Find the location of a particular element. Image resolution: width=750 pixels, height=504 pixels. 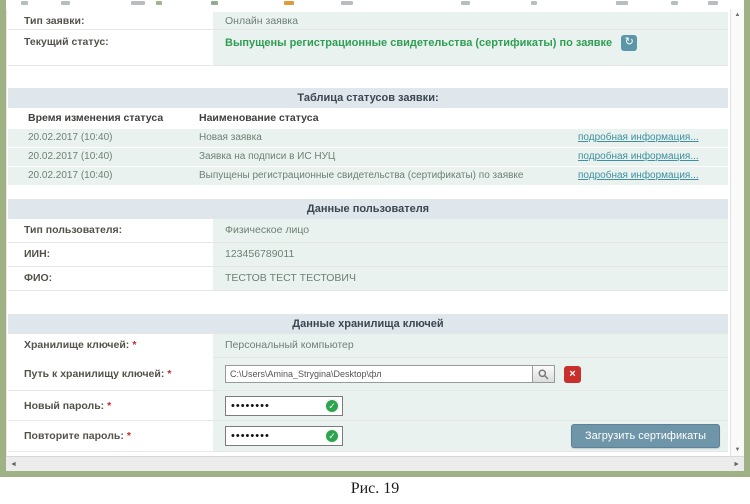

status-table-title: Таблица статусов заявки: is located at coordinates (368, 98).